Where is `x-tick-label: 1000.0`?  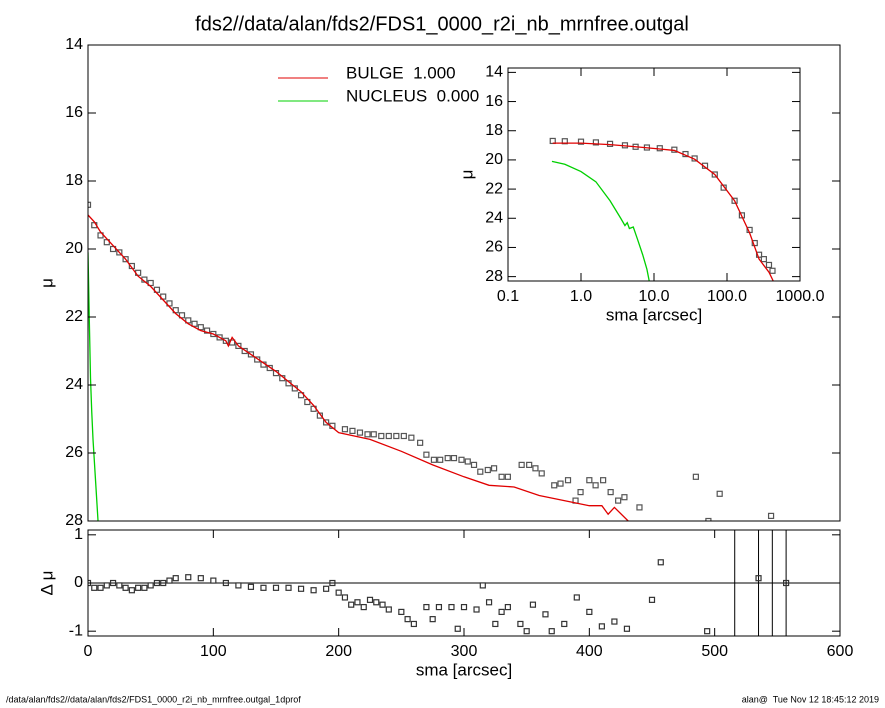 x-tick-label: 1000.0 is located at coordinates (800, 296).